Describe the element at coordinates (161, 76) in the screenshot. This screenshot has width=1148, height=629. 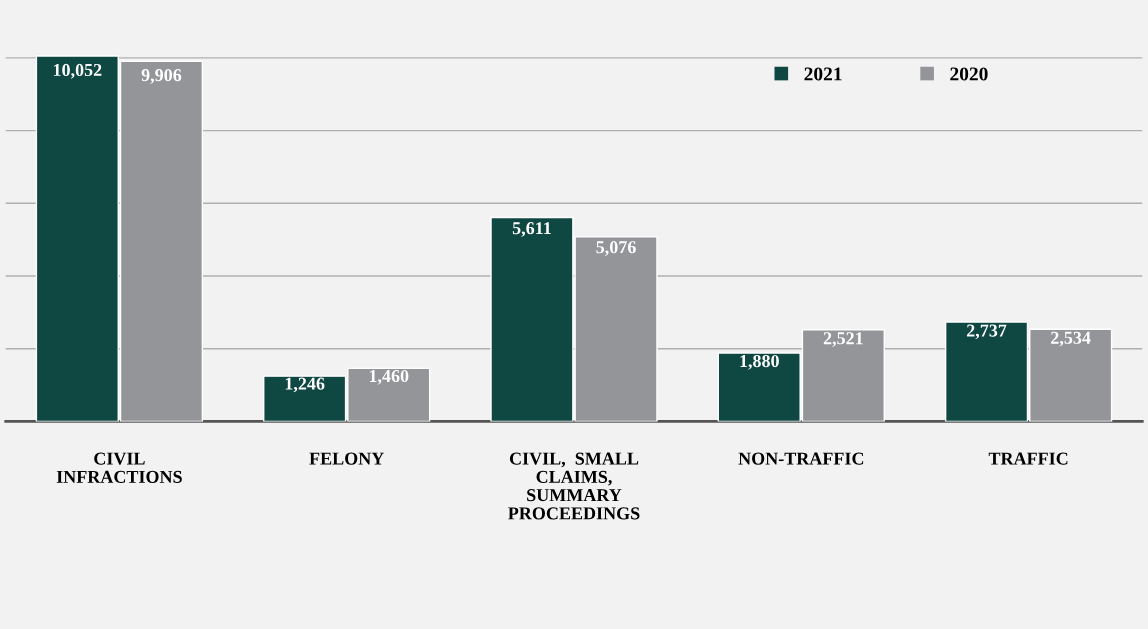
I see `data-label: 9,906` at that location.